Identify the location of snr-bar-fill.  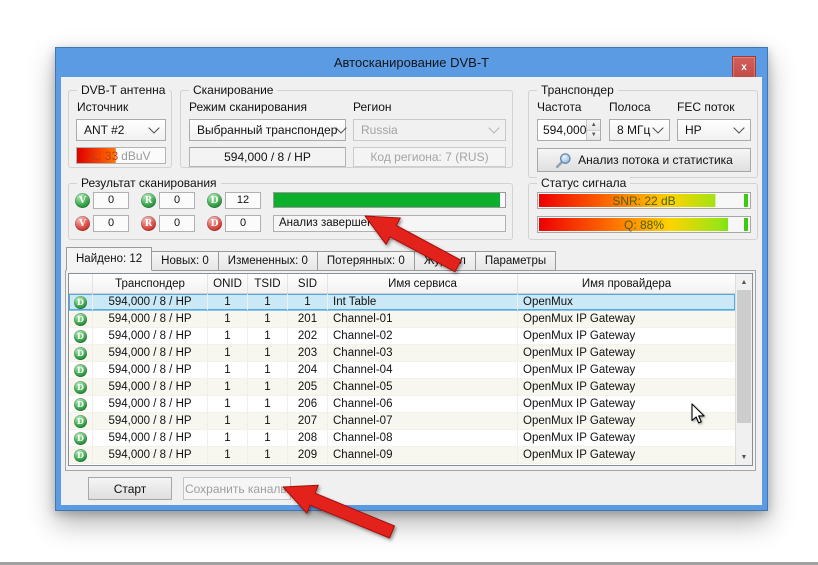
(627, 200).